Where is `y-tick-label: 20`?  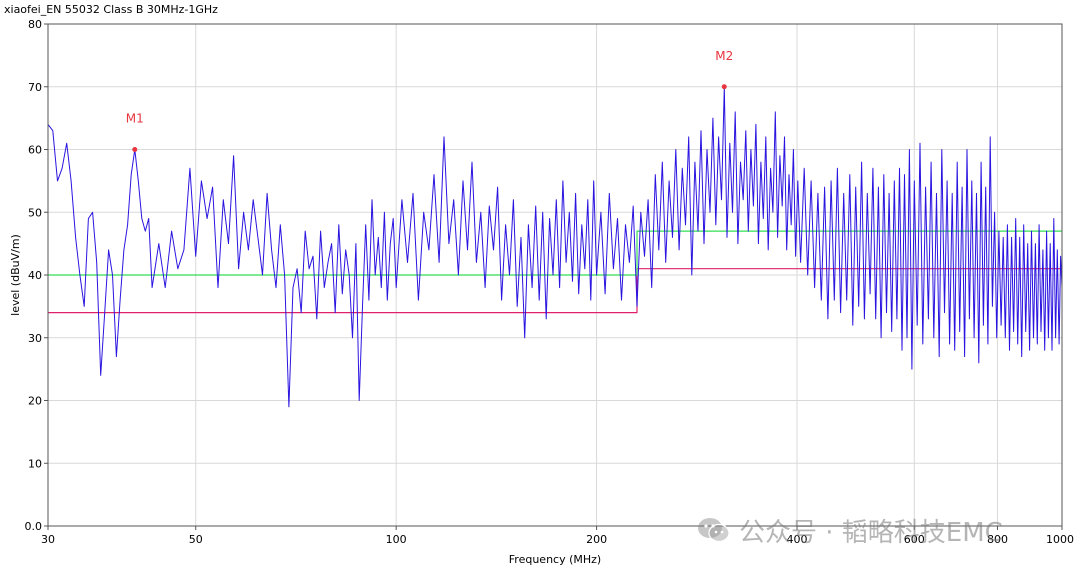 y-tick-label: 20 is located at coordinates (35, 401).